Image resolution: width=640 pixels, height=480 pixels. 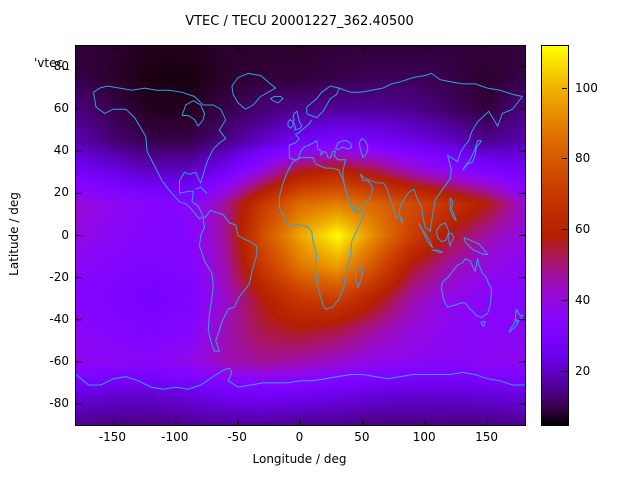 What do you see at coordinates (59, 276) in the screenshot?
I see `y-tick-label: -20` at bounding box center [59, 276].